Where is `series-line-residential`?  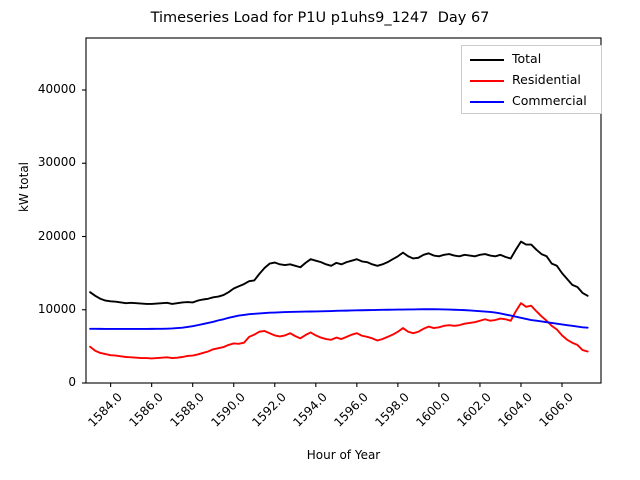 series-line-residential is located at coordinates (339, 331).